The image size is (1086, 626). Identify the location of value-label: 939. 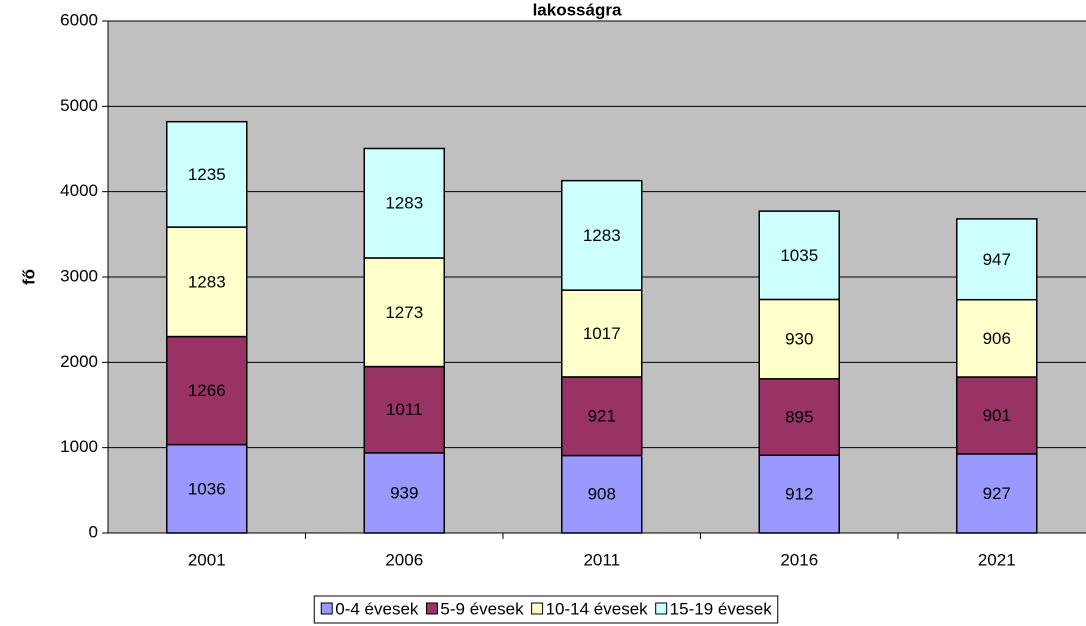
(404, 492).